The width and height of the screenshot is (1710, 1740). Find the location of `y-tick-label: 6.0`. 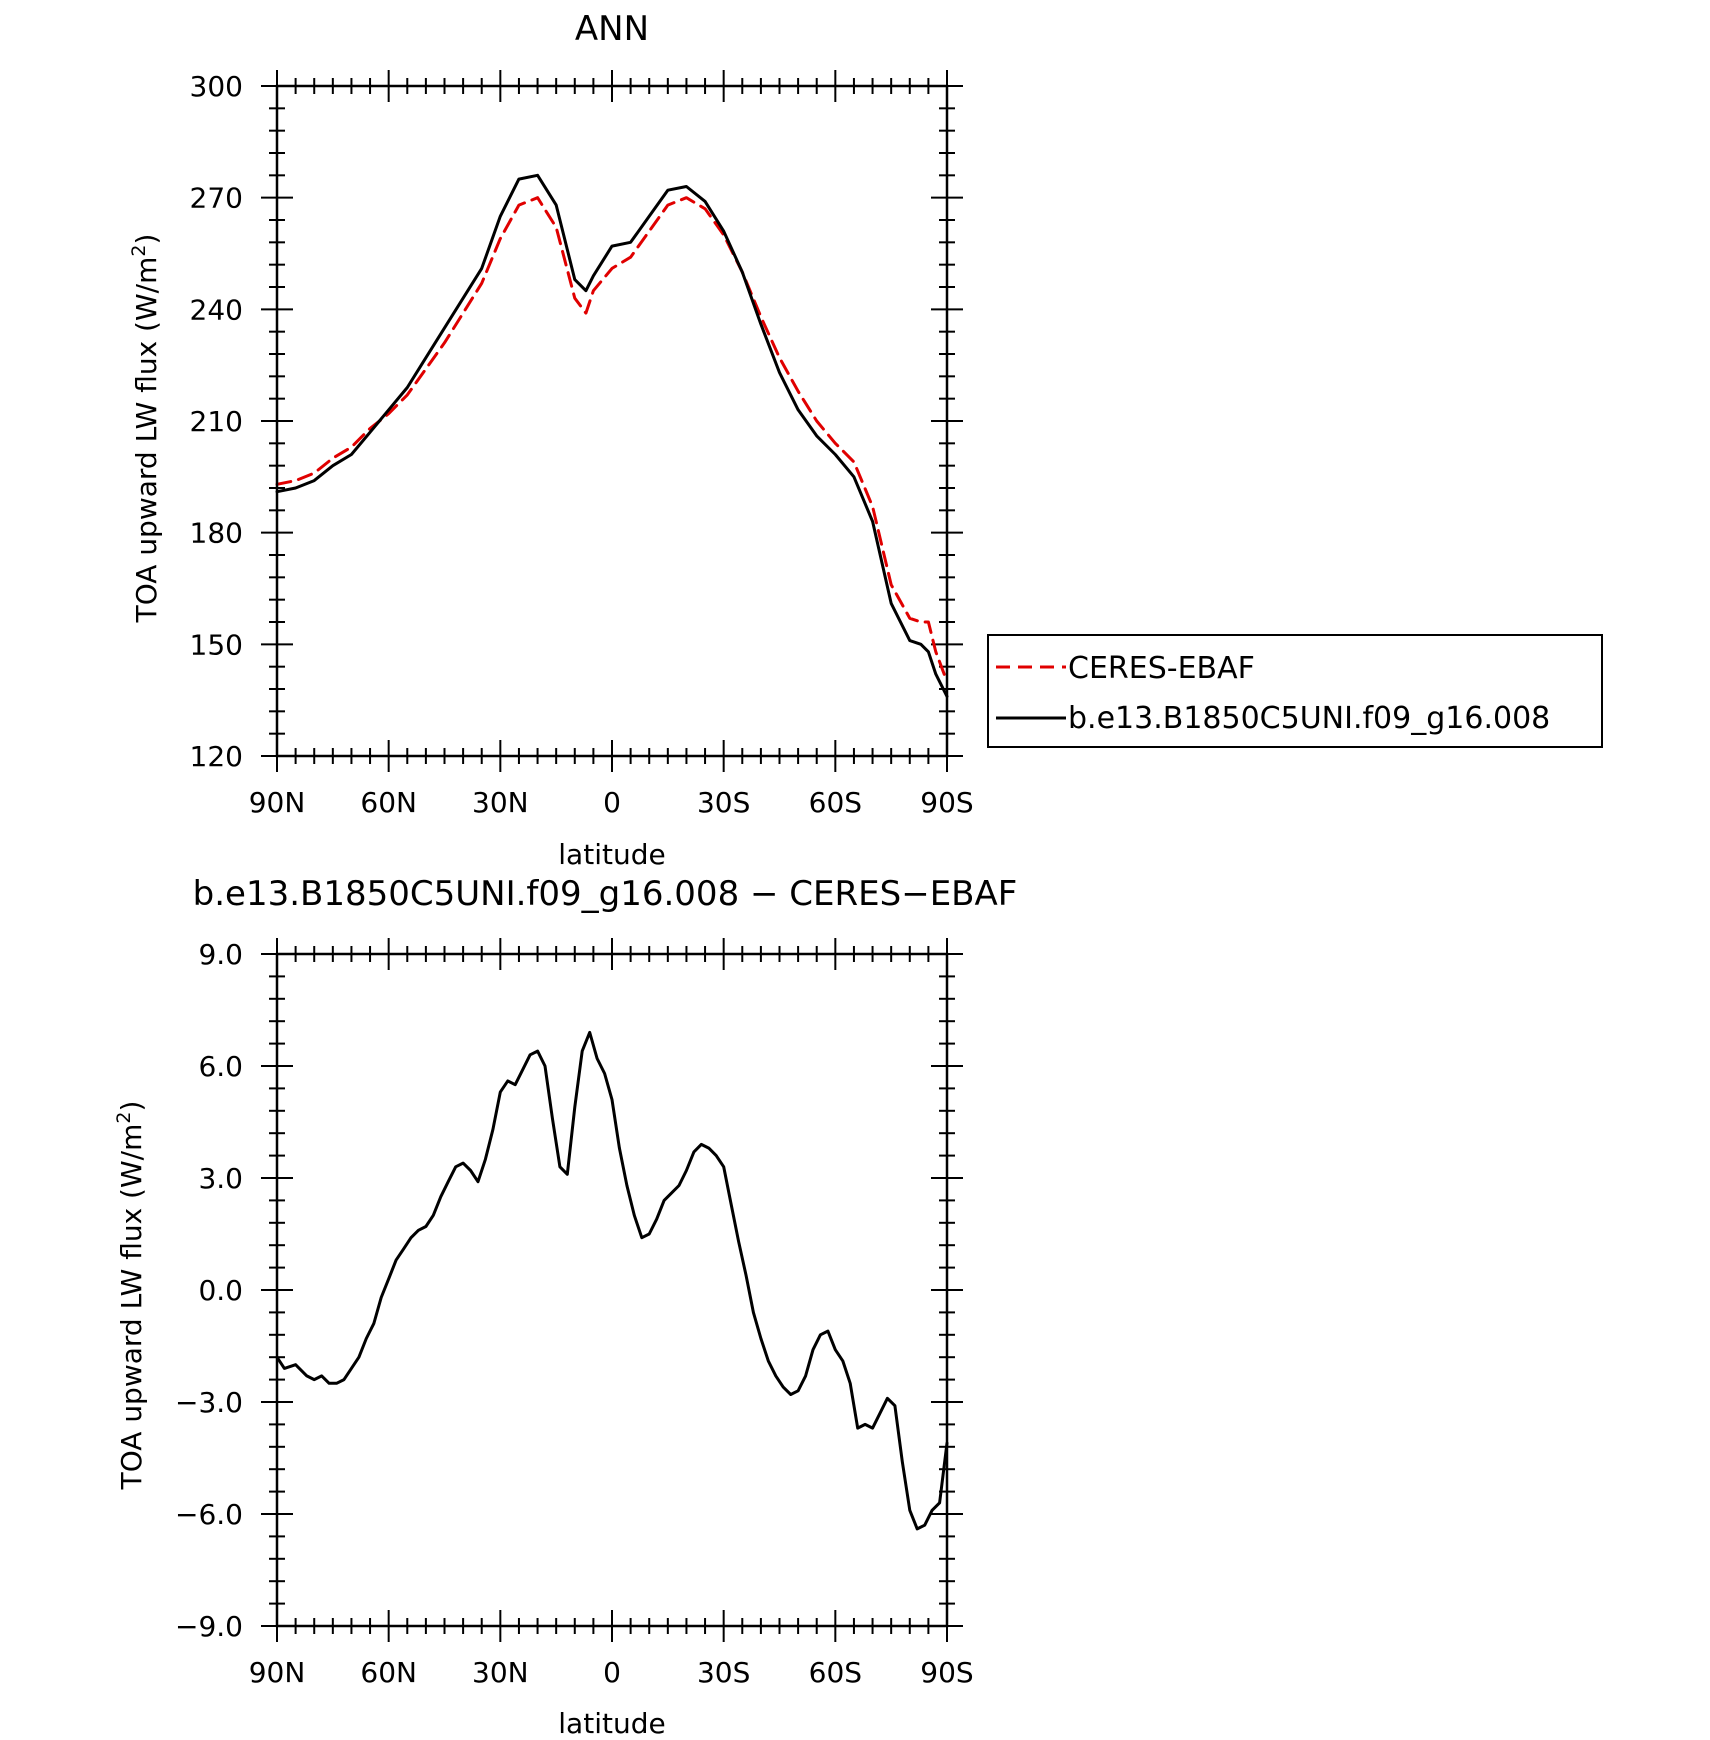

y-tick-label: 6.0 is located at coordinates (220, 1066).